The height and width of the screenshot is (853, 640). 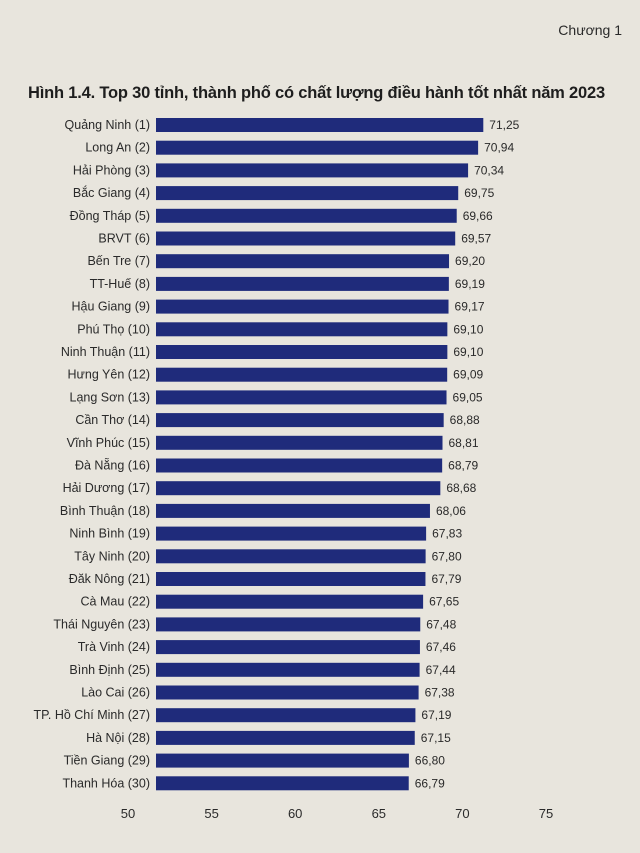 I want to click on category-label: Hải Dương (17), so click(x=106, y=488).